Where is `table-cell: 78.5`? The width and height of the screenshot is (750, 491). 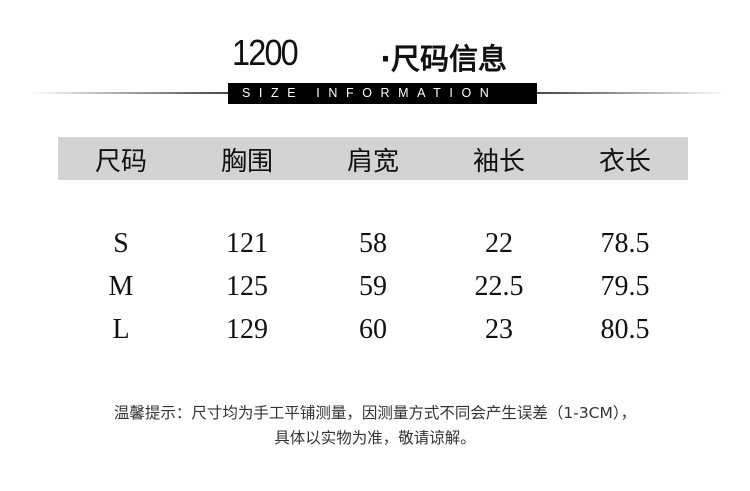 table-cell: 78.5 is located at coordinates (625, 243).